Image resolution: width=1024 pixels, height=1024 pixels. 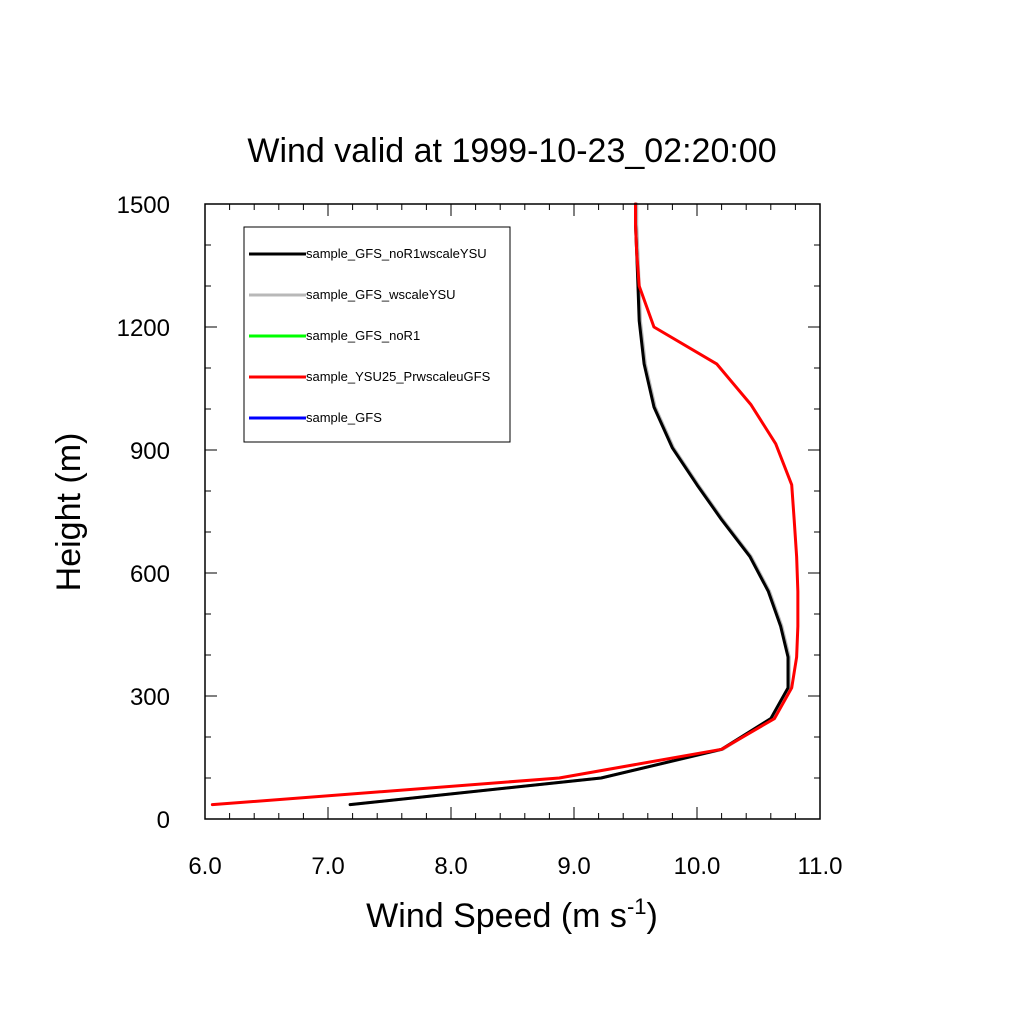 I want to click on x-axis-title-main: Wind Speed (m s, so click(x=496, y=916).